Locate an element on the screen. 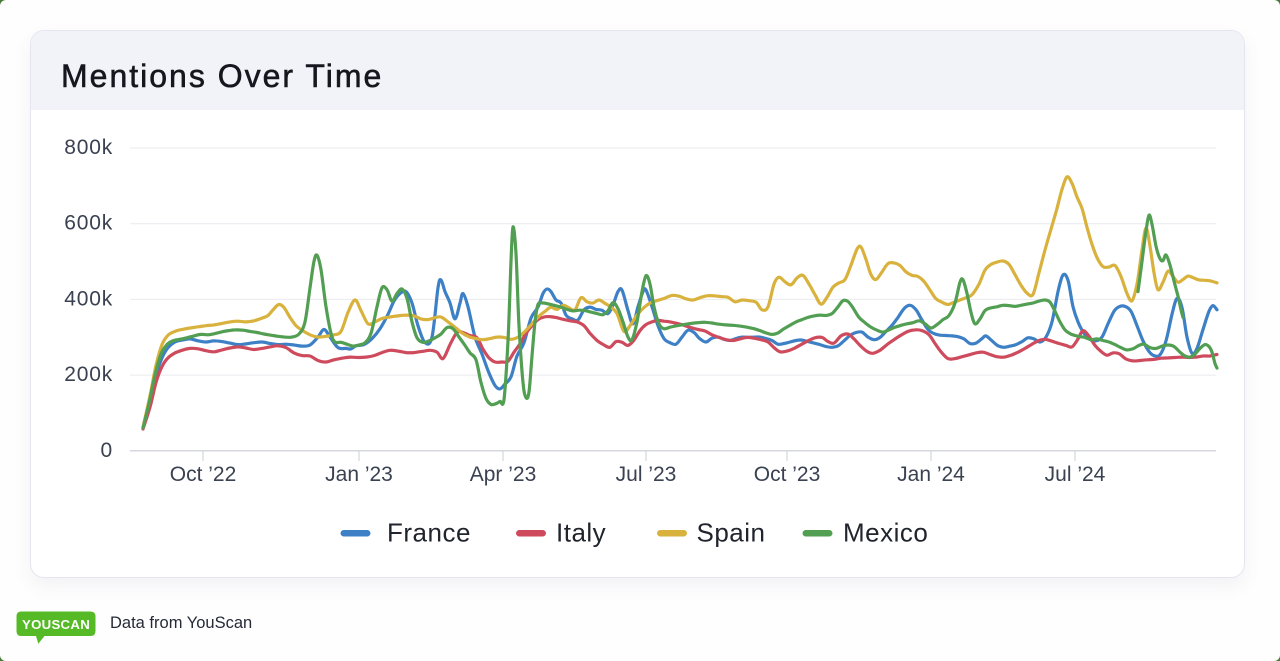 The height and width of the screenshot is (661, 1280). svg-text: Jan ’23 is located at coordinates (359, 474).